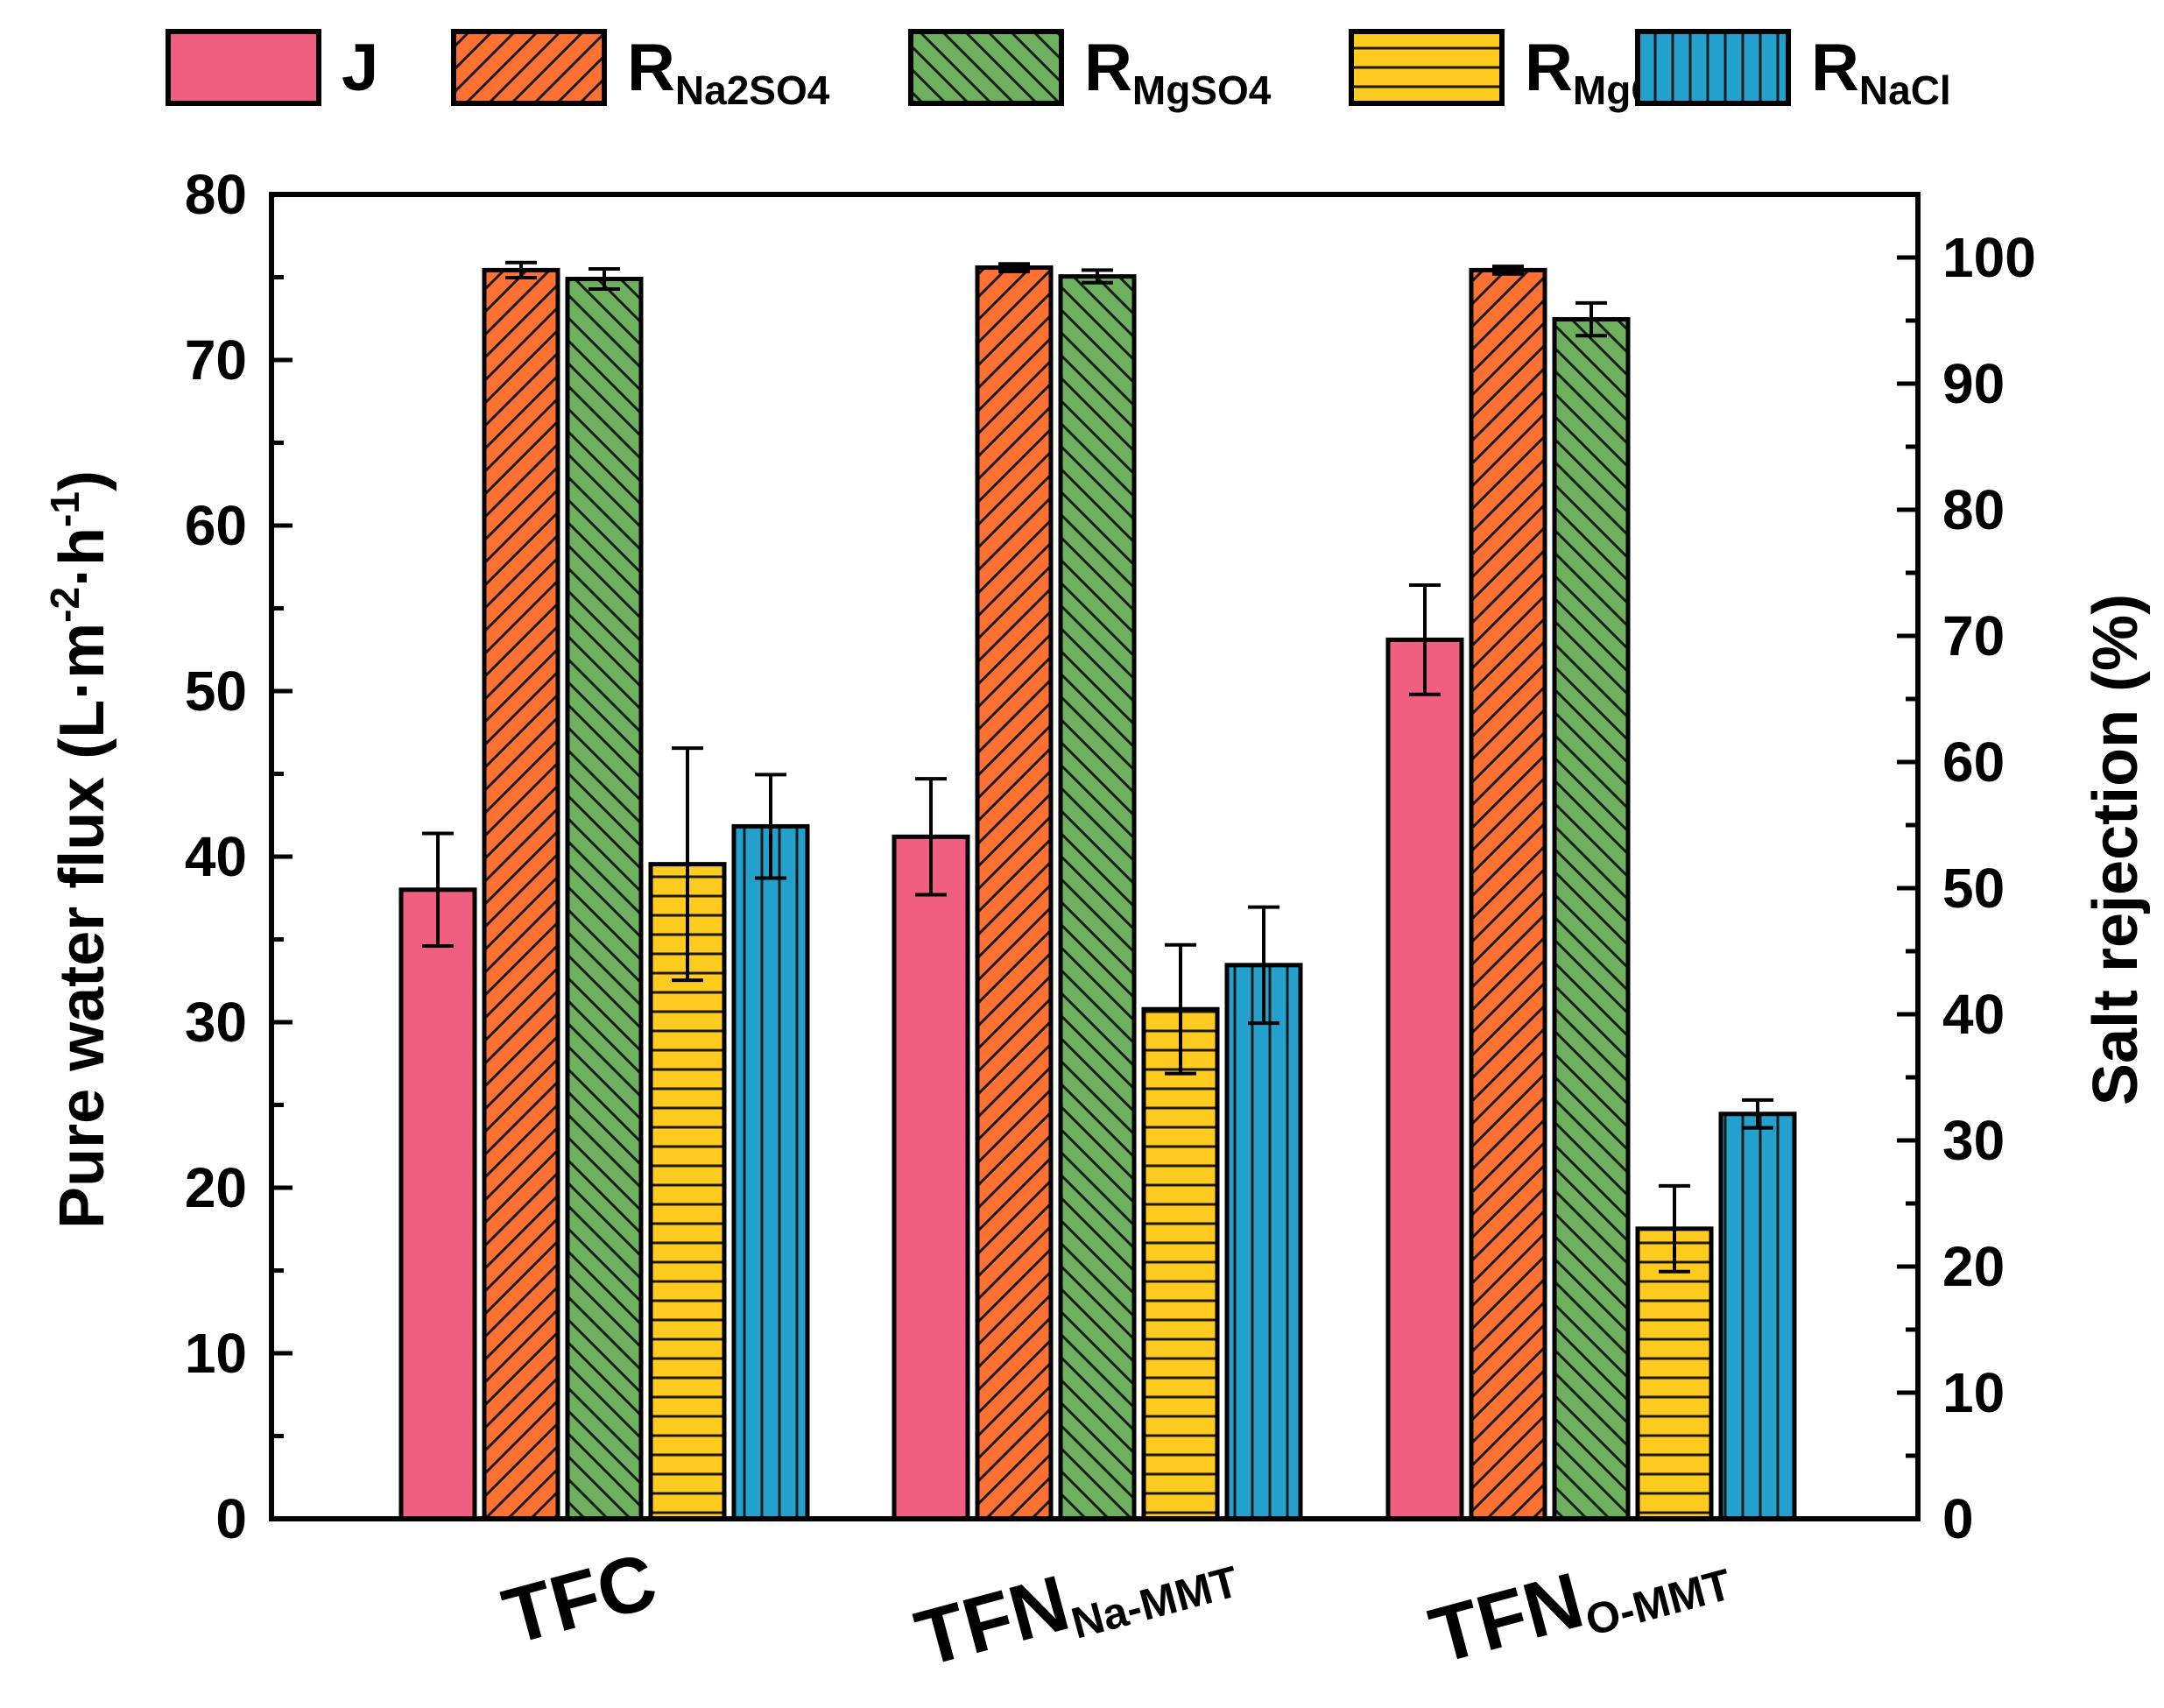  What do you see at coordinates (1973, 383) in the screenshot?
I see `y-right-tick-label: 90` at bounding box center [1973, 383].